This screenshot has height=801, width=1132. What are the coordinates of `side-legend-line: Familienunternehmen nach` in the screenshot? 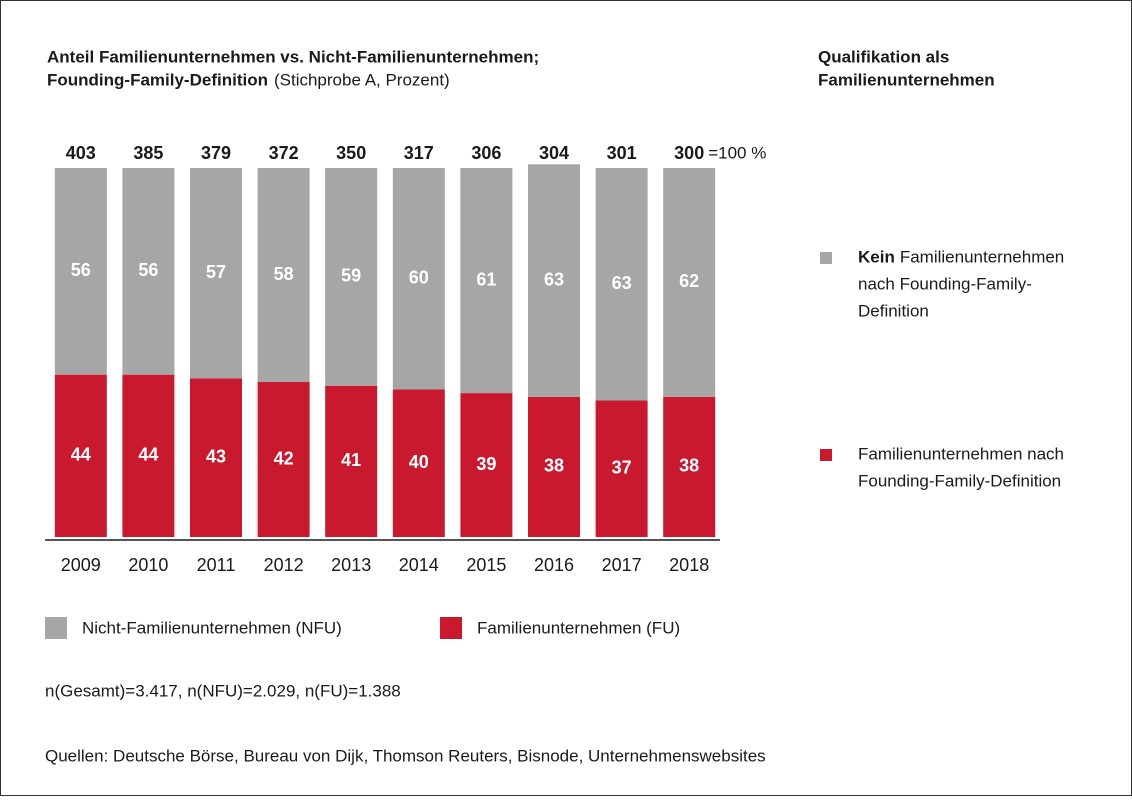 It's located at (961, 453).